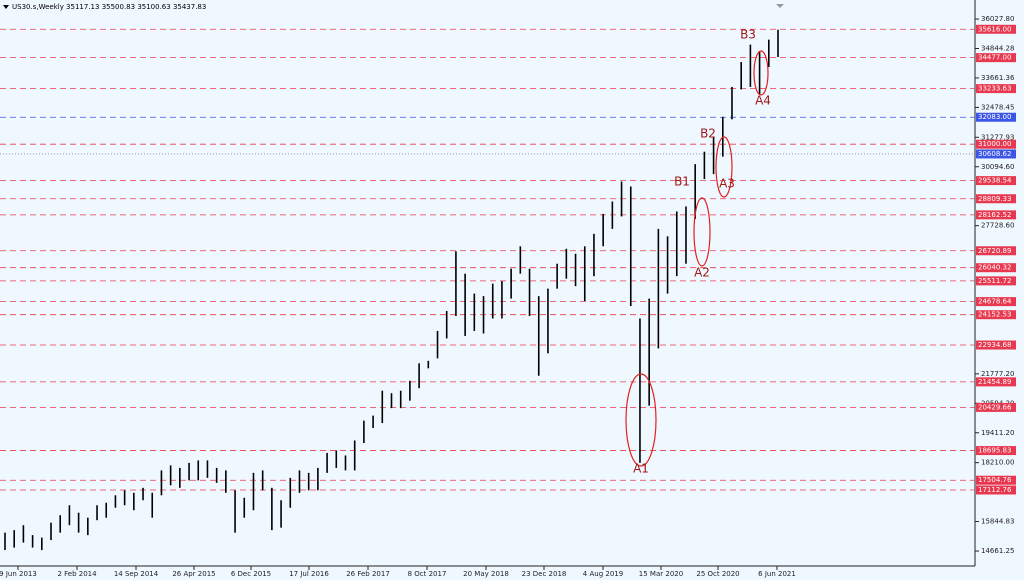 This screenshot has width=1024, height=580. I want to click on x-tick-label: 17 Jul 2016, so click(309, 574).